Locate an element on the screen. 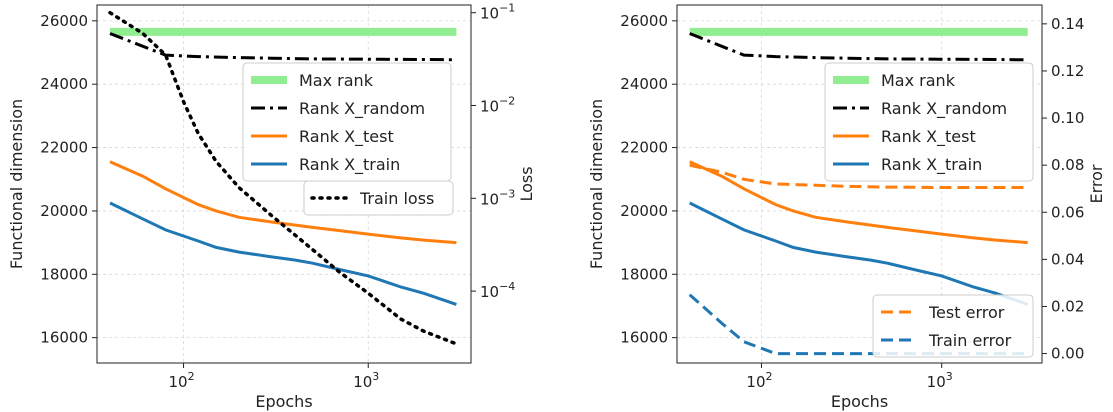  y2-tick-label: 10⁻³ is located at coordinates (497, 197).